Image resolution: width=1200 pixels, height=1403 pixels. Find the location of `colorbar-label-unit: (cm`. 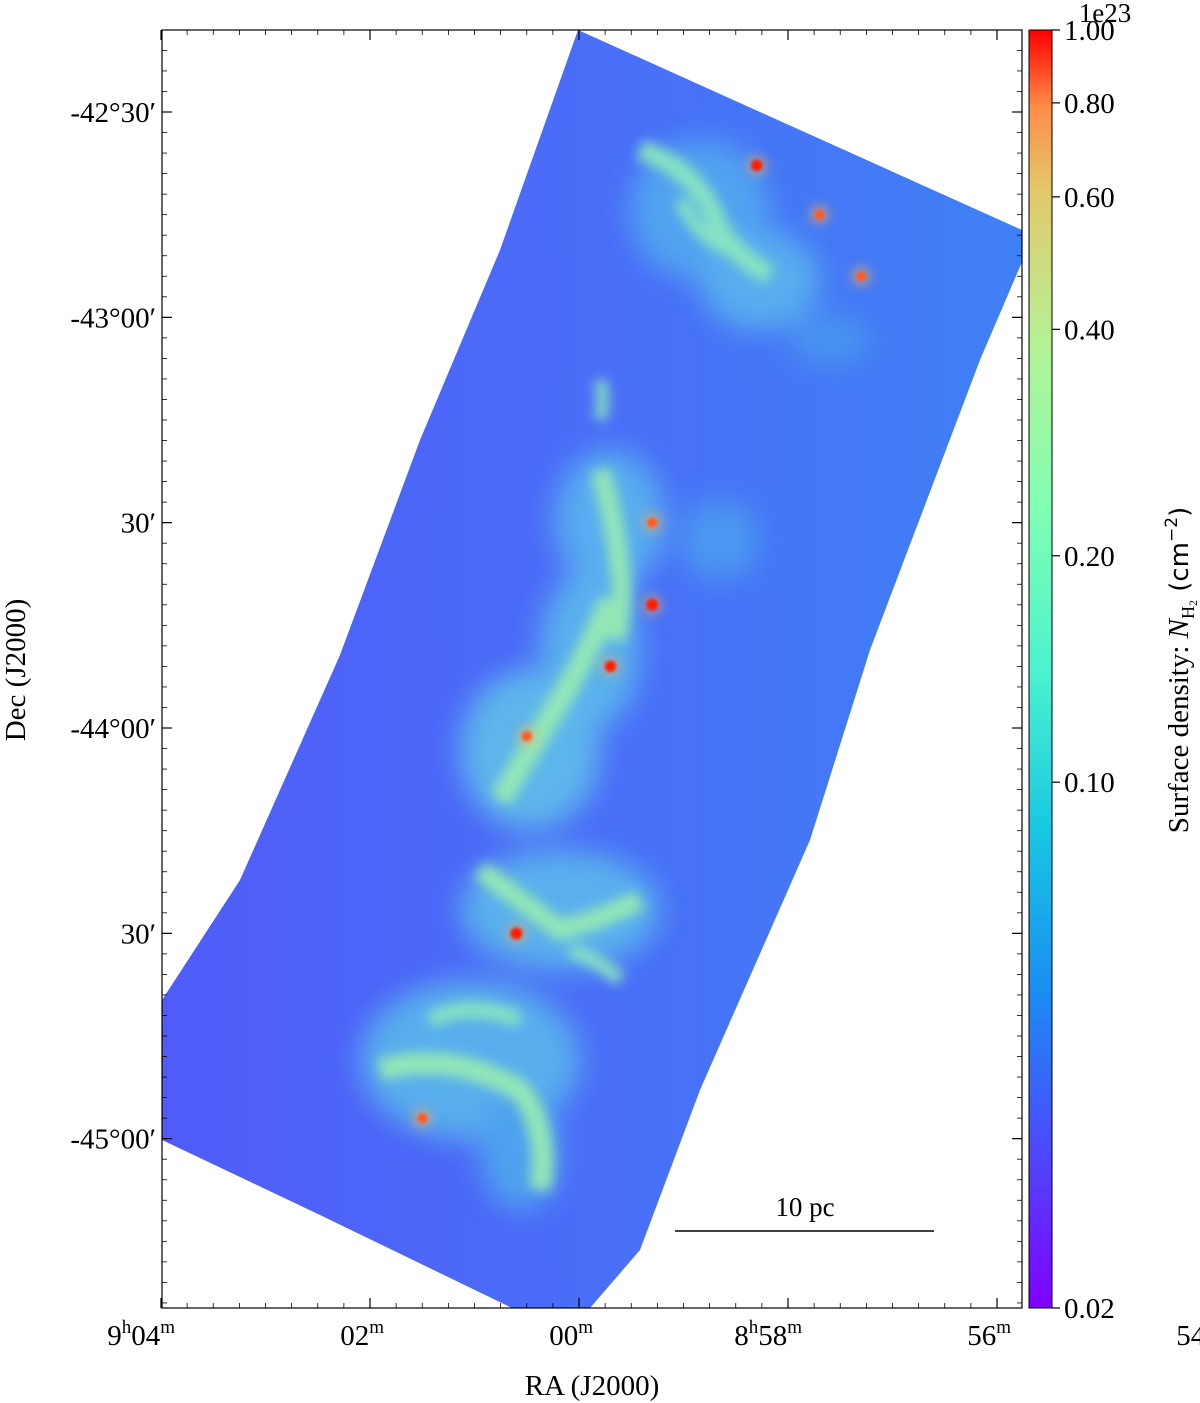

colorbar-label-unit: (cm is located at coordinates (1180, 571).